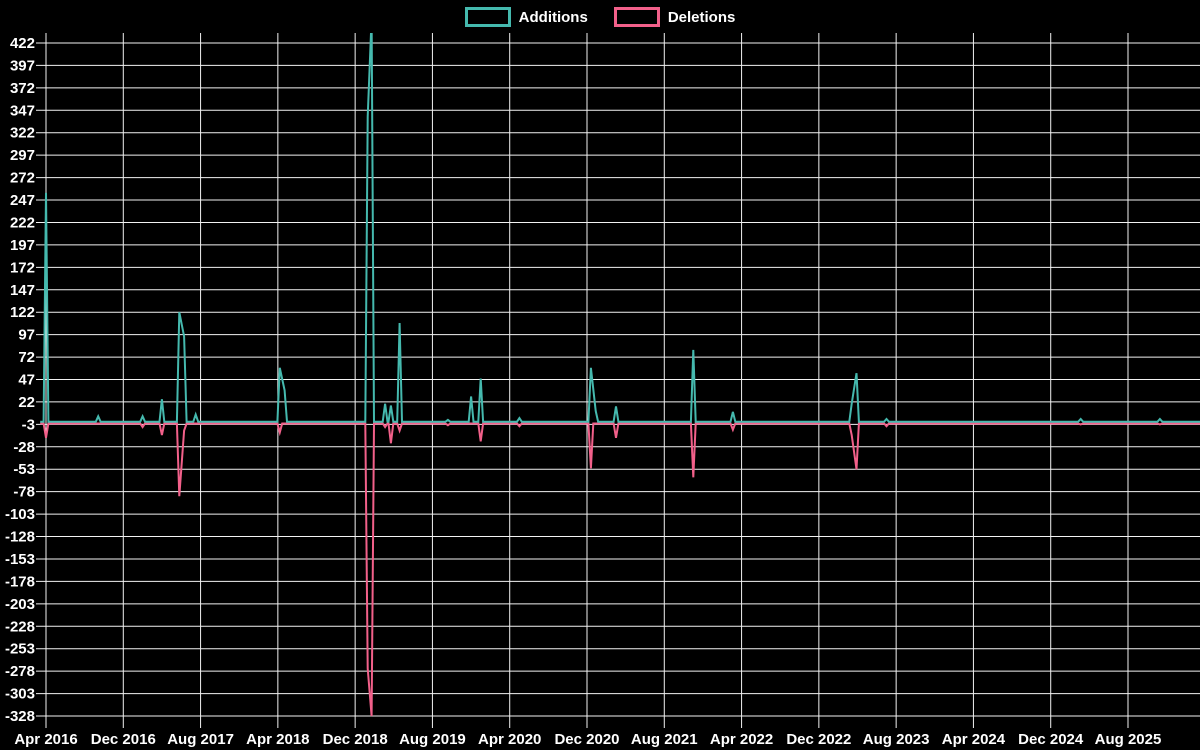 The height and width of the screenshot is (750, 1200). I want to click on svg-text: Aug 2021, so click(664, 739).